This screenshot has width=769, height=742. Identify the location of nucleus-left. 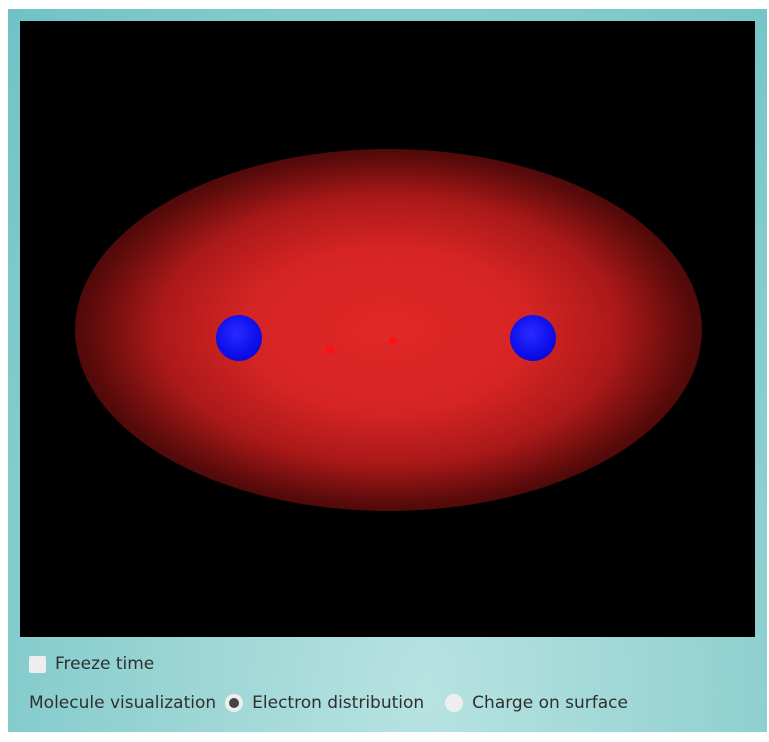
(239, 338).